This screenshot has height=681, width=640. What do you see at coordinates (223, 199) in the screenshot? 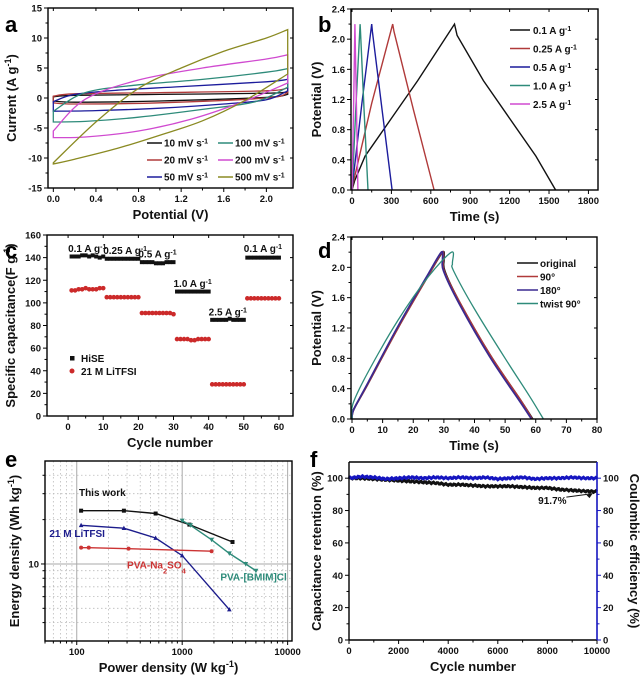
I see `x-tick-label: 1.6` at bounding box center [223, 199].